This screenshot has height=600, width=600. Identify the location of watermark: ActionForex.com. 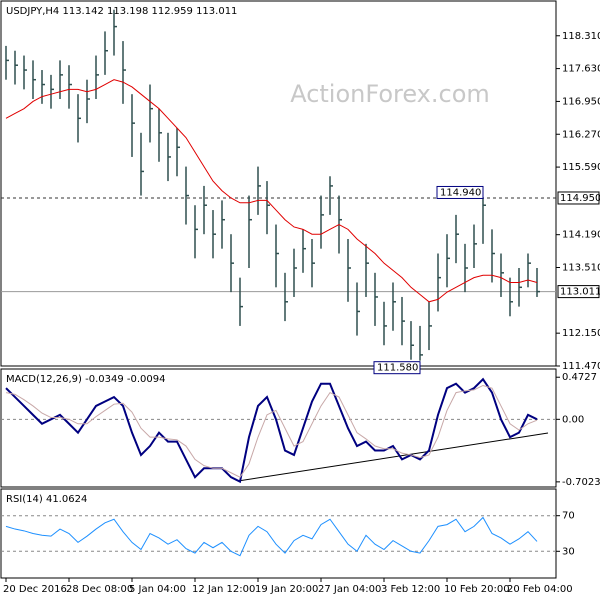
(390, 94).